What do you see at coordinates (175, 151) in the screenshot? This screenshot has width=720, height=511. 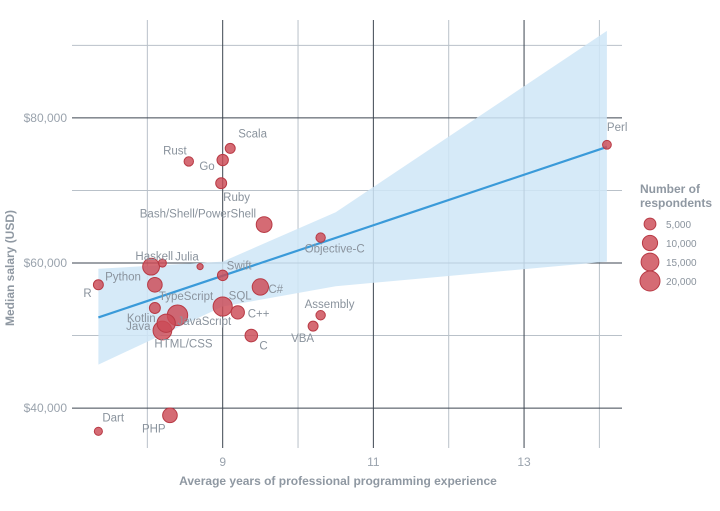 I see `point-label: Rust` at bounding box center [175, 151].